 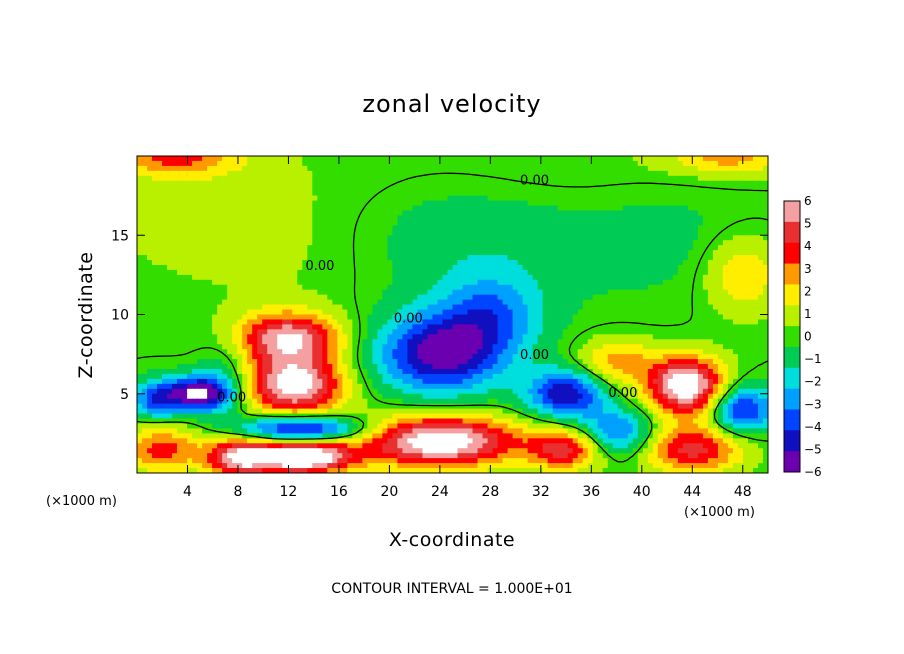 What do you see at coordinates (808, 269) in the screenshot?
I see `colorbar-tick-label: 3` at bounding box center [808, 269].